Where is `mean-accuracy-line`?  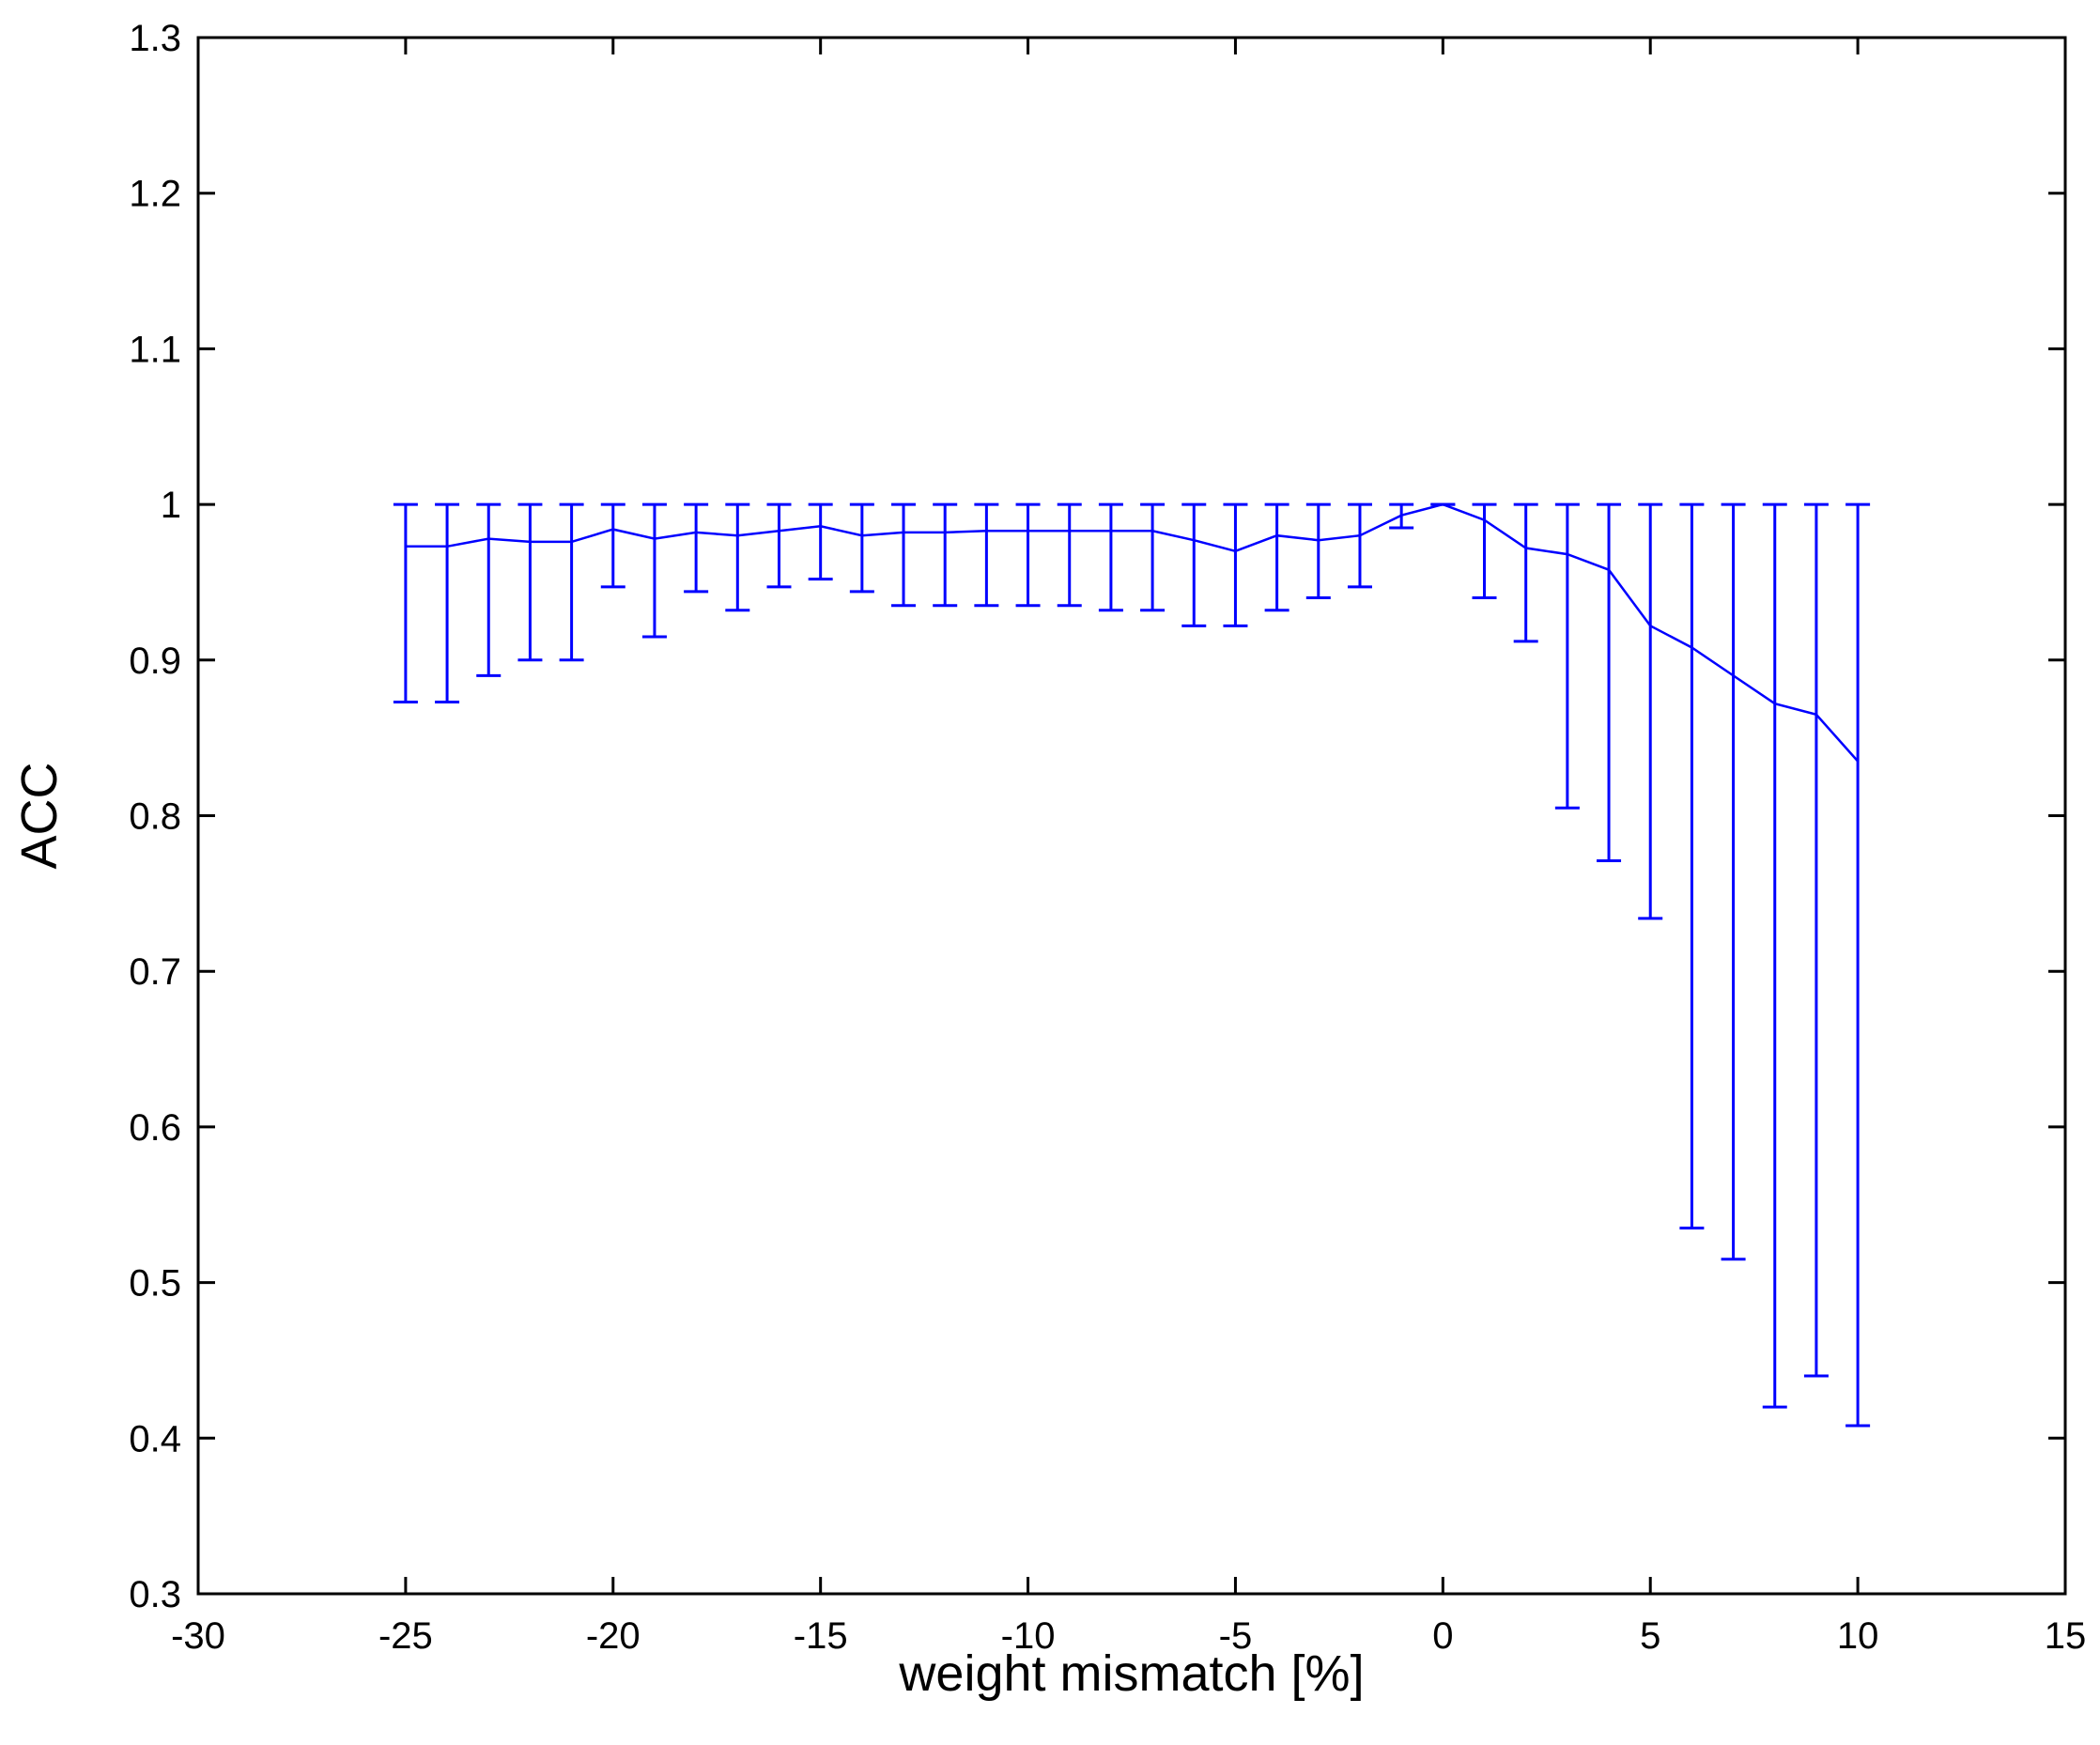
mean-accuracy-line is located at coordinates (1132, 632).